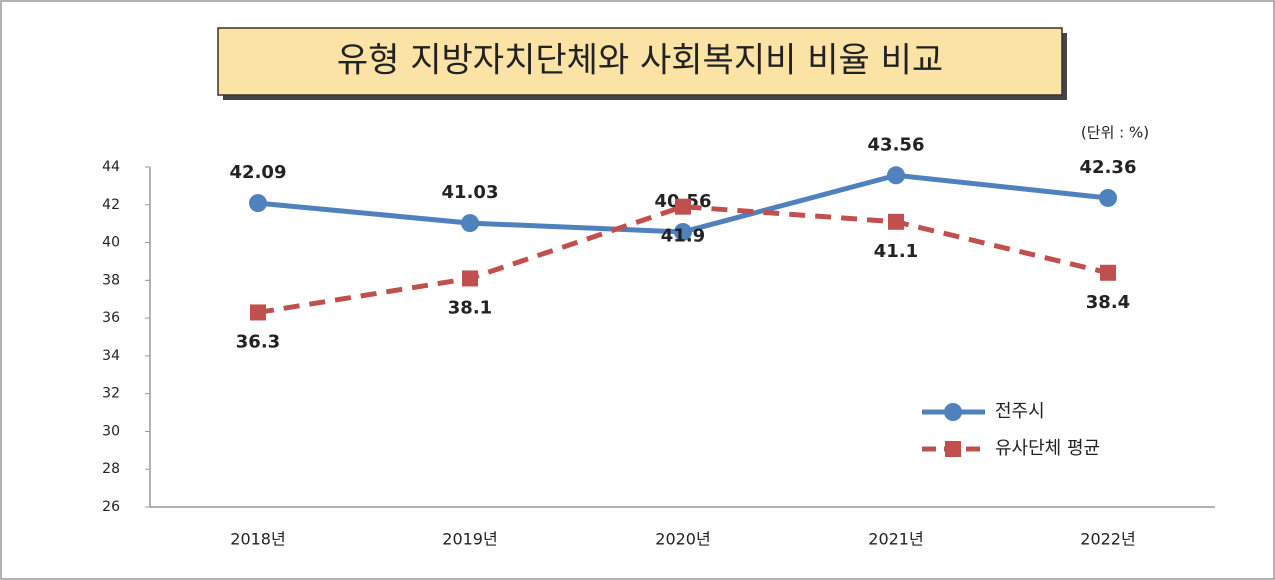  What do you see at coordinates (1020, 411) in the screenshot?
I see `legend-label: 전주시` at bounding box center [1020, 411].